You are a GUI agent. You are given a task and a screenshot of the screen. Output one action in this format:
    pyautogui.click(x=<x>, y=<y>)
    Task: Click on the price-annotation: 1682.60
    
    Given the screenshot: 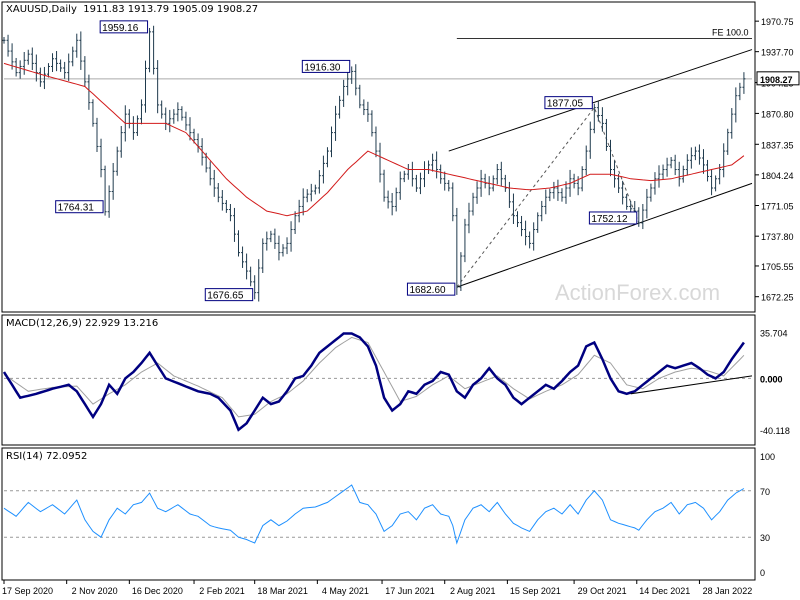 What is the action you would take?
    pyautogui.click(x=431, y=289)
    